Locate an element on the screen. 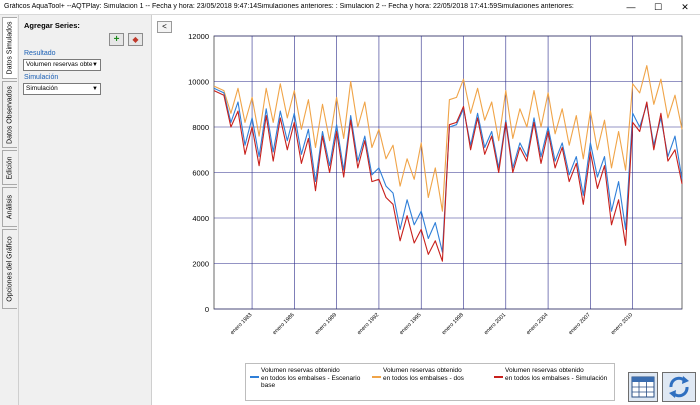  y-tick-label: 4000 is located at coordinates (200, 218).